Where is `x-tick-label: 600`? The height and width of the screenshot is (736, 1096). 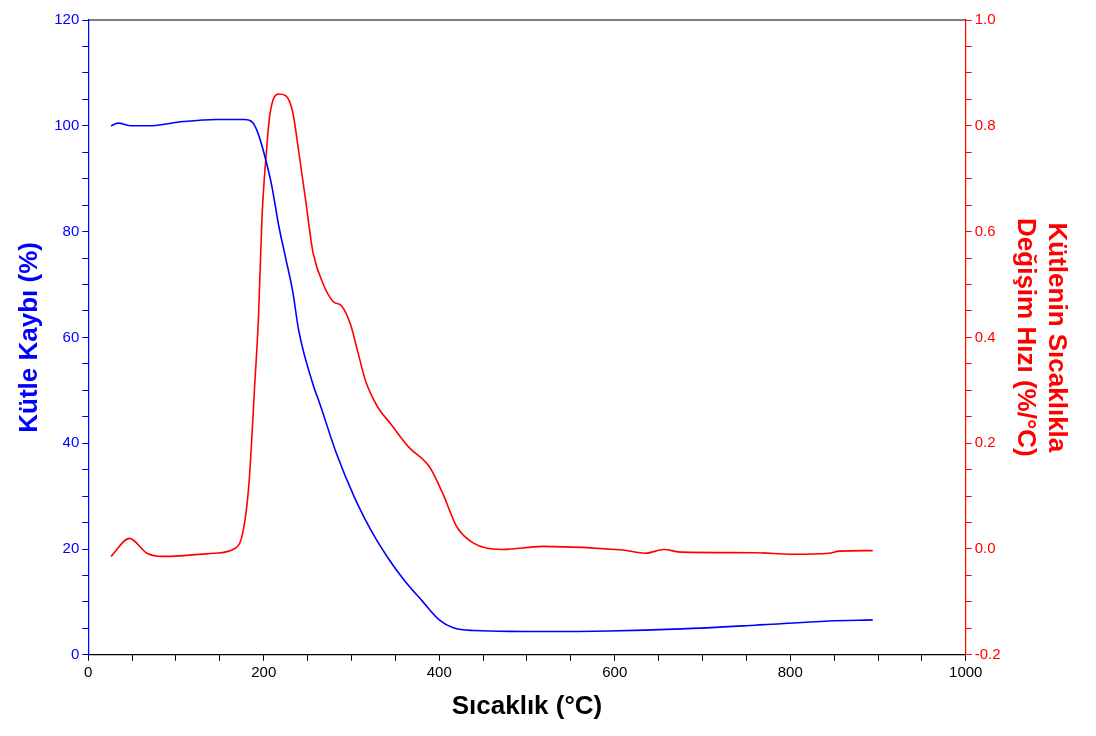 x-tick-label: 600 is located at coordinates (615, 671).